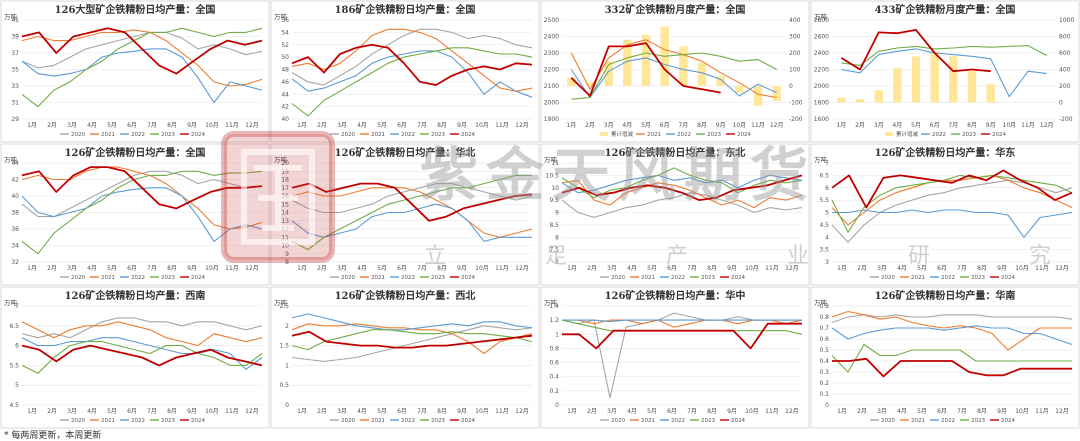  What do you see at coordinates (285, 180) in the screenshot?
I see `y-tick-label: 18` at bounding box center [285, 180].